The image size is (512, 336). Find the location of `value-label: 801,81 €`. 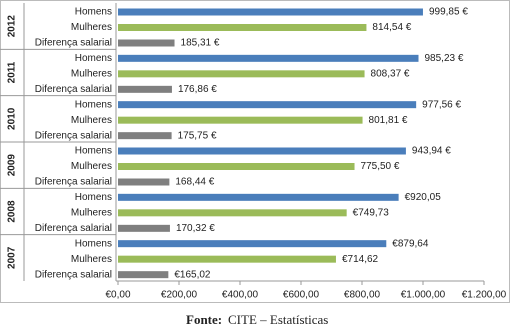

value-label: 801,81 € is located at coordinates (388, 120).